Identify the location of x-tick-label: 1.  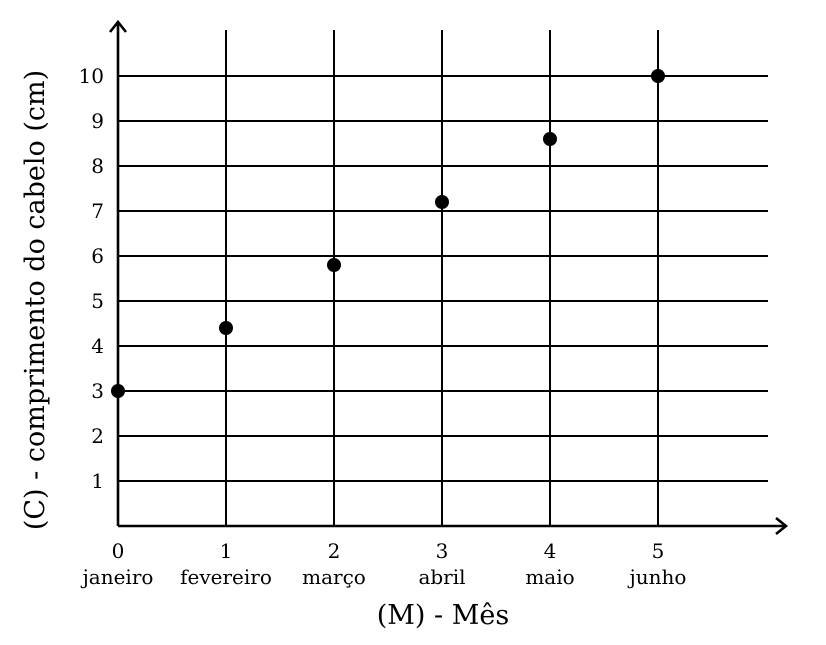
(226, 551).